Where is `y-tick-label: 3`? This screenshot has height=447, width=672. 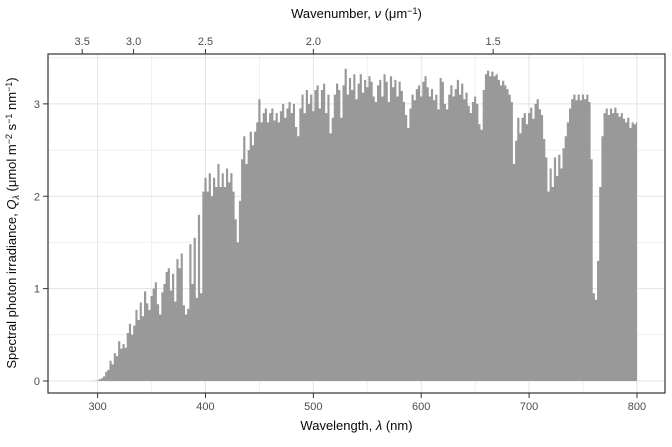
y-tick-label: 3 is located at coordinates (37, 105).